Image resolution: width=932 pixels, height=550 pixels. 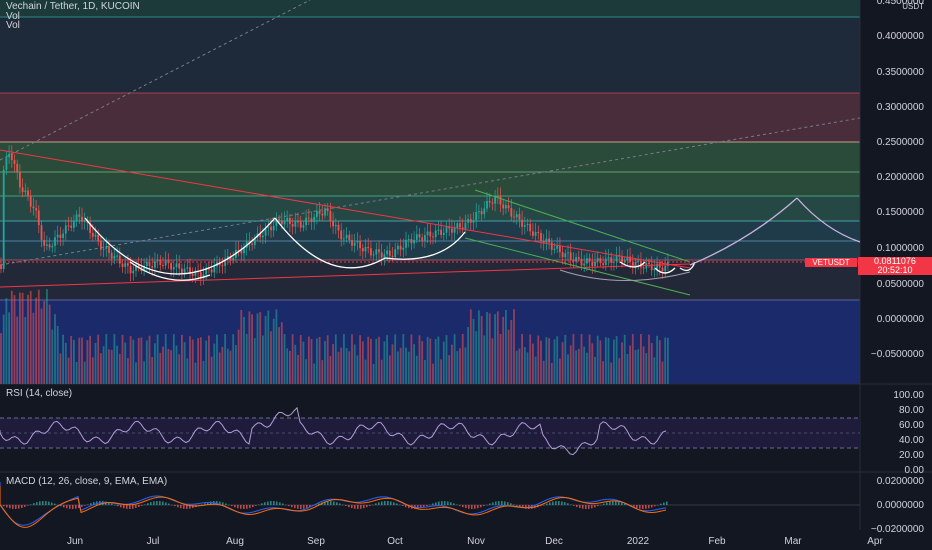 What do you see at coordinates (911, 410) in the screenshot?
I see `rsi-axis-label: 80.00` at bounding box center [911, 410].